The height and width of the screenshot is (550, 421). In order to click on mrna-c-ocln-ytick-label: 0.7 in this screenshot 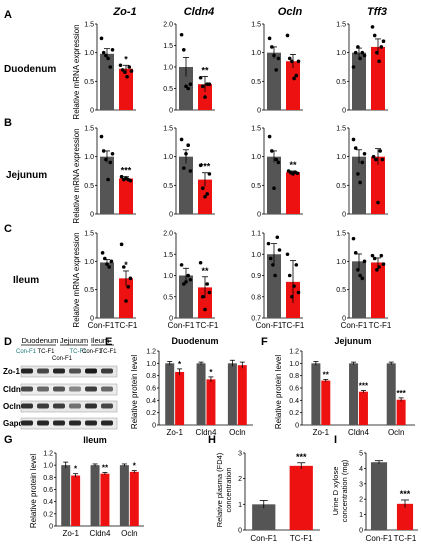, I will do `click(256, 319)`.